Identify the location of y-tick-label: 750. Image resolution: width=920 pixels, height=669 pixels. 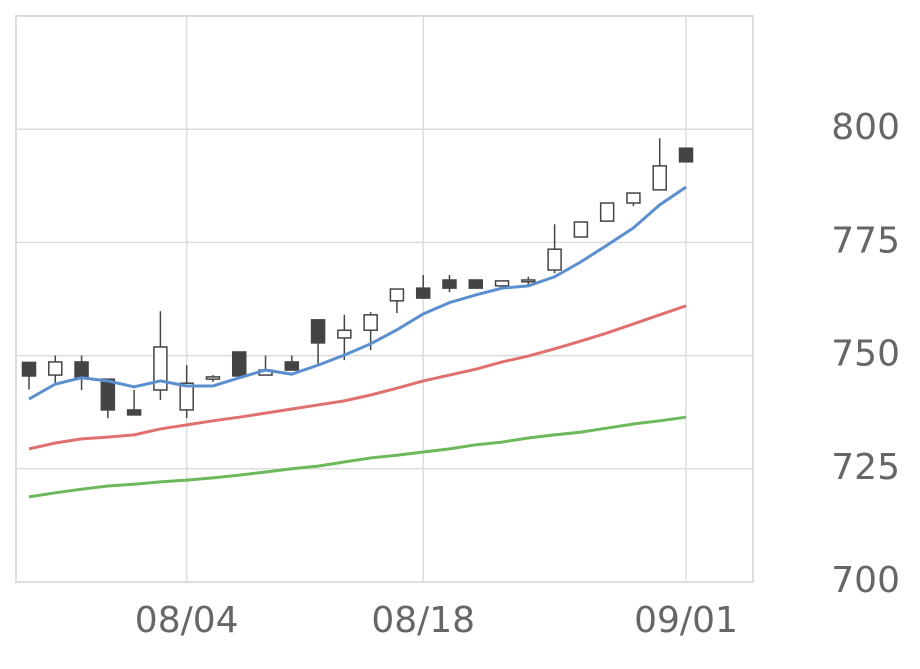
(865, 354).